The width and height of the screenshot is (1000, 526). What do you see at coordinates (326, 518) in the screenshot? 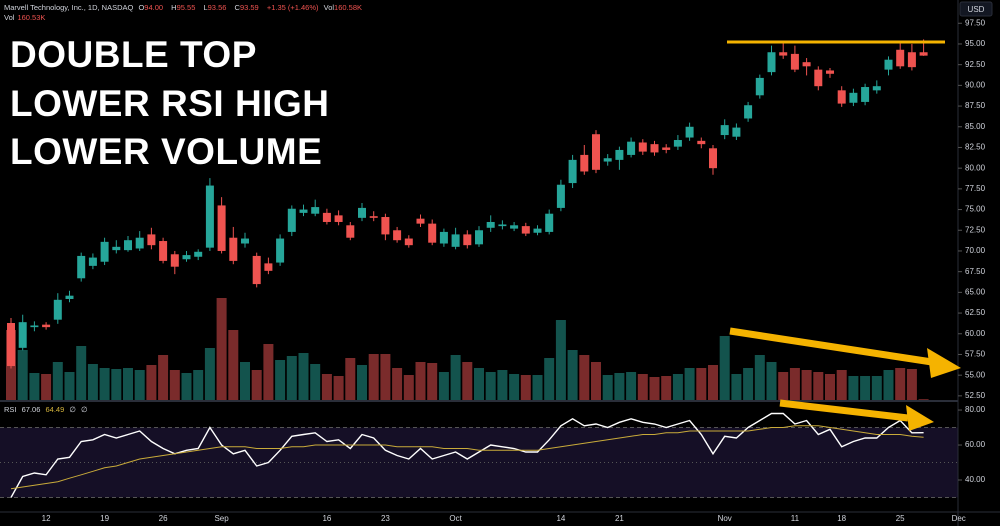
I see `x-tick-label: 16` at bounding box center [326, 518].